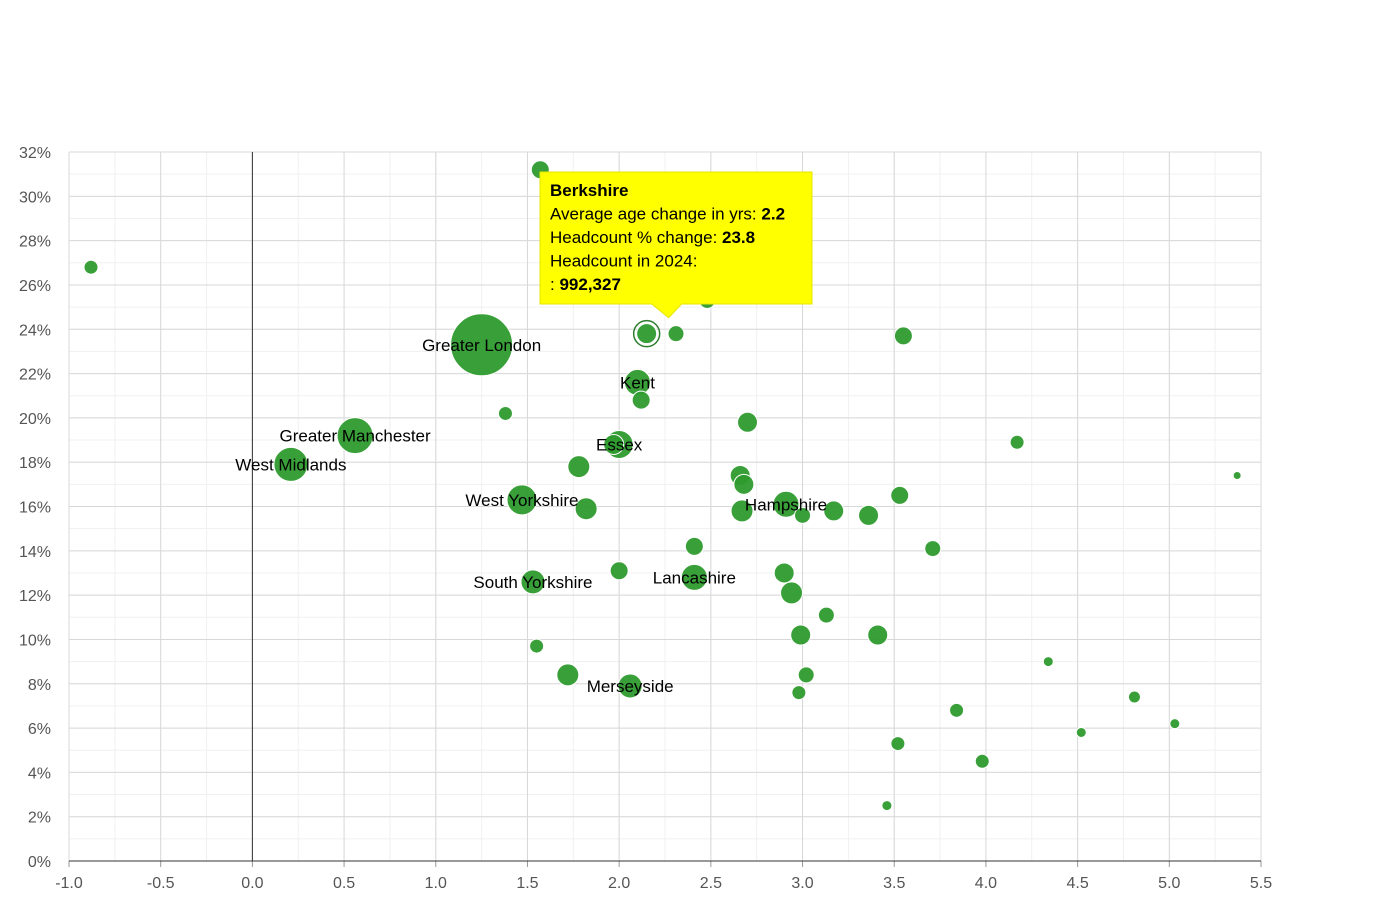  I want to click on tooltip-row-value: 2.2, so click(773, 214).